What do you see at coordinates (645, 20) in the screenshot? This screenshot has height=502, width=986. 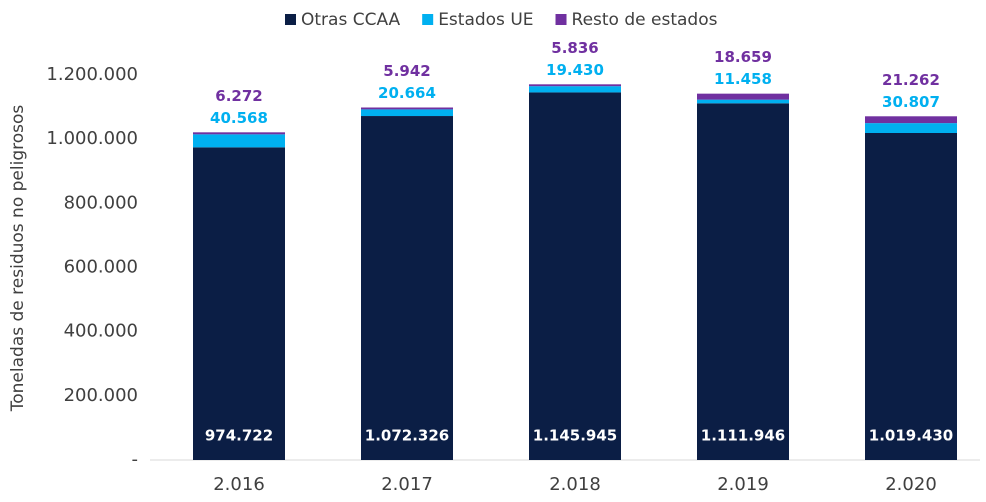 I see `legend-label: Resto de estados` at bounding box center [645, 20].